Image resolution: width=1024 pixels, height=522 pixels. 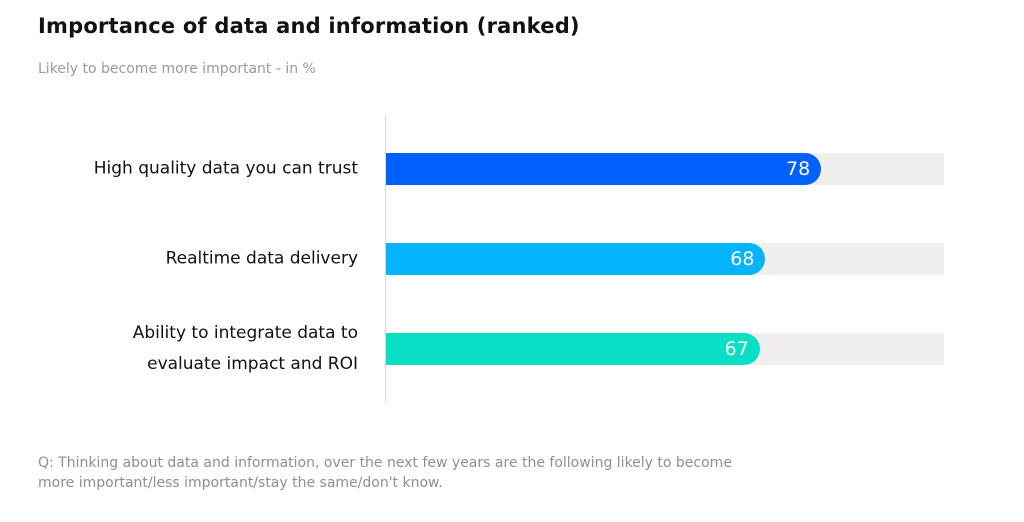 What do you see at coordinates (245, 333) in the screenshot?
I see `category-label-line: Ability to integrate data to` at bounding box center [245, 333].